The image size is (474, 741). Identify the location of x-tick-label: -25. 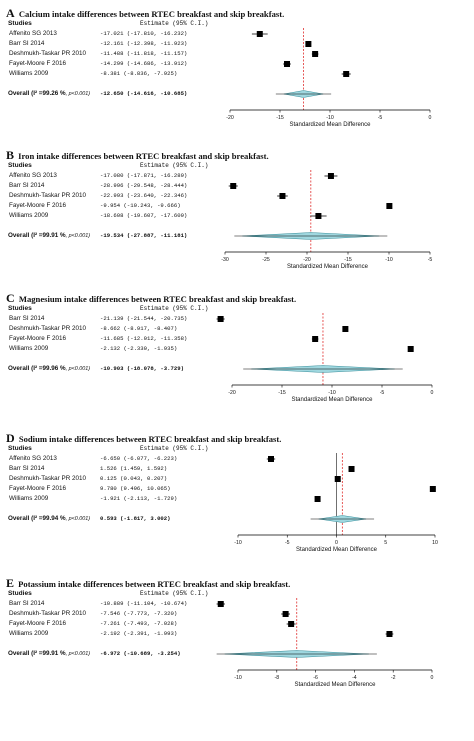
(266, 260).